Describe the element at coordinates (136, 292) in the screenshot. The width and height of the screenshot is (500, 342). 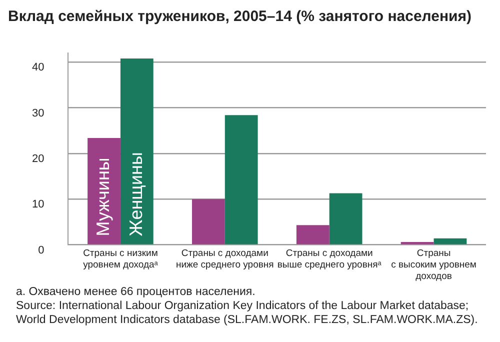
I see `text: a. Охвачено менее 66 процентов населения.` at that location.